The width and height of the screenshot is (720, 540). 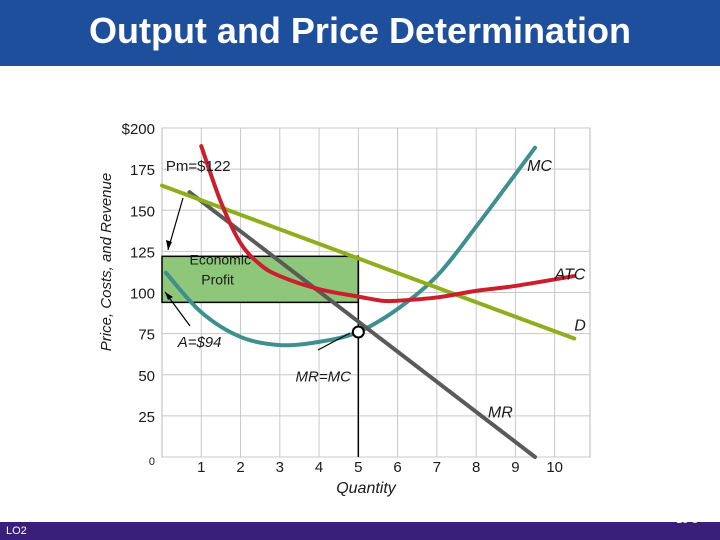 I want to click on annotation-pm: Pm=$122, so click(x=198, y=166).